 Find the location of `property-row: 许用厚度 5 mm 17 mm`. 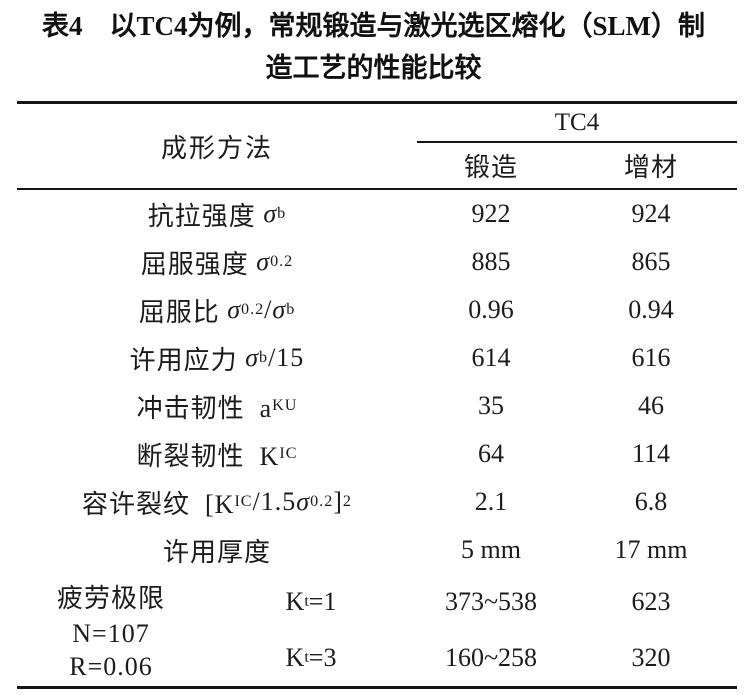

property-row: 许用厚度 5 mm 17 mm is located at coordinates (377, 550).